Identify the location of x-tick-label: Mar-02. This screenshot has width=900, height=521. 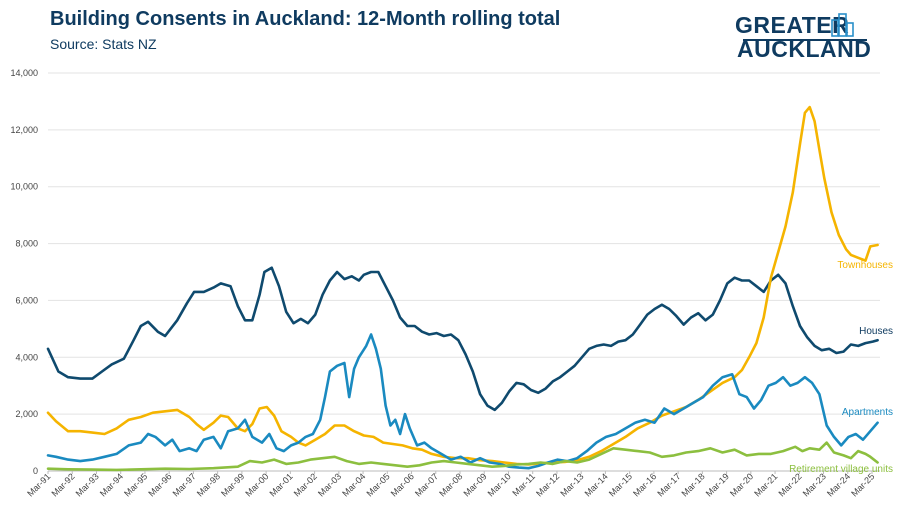
(305, 484).